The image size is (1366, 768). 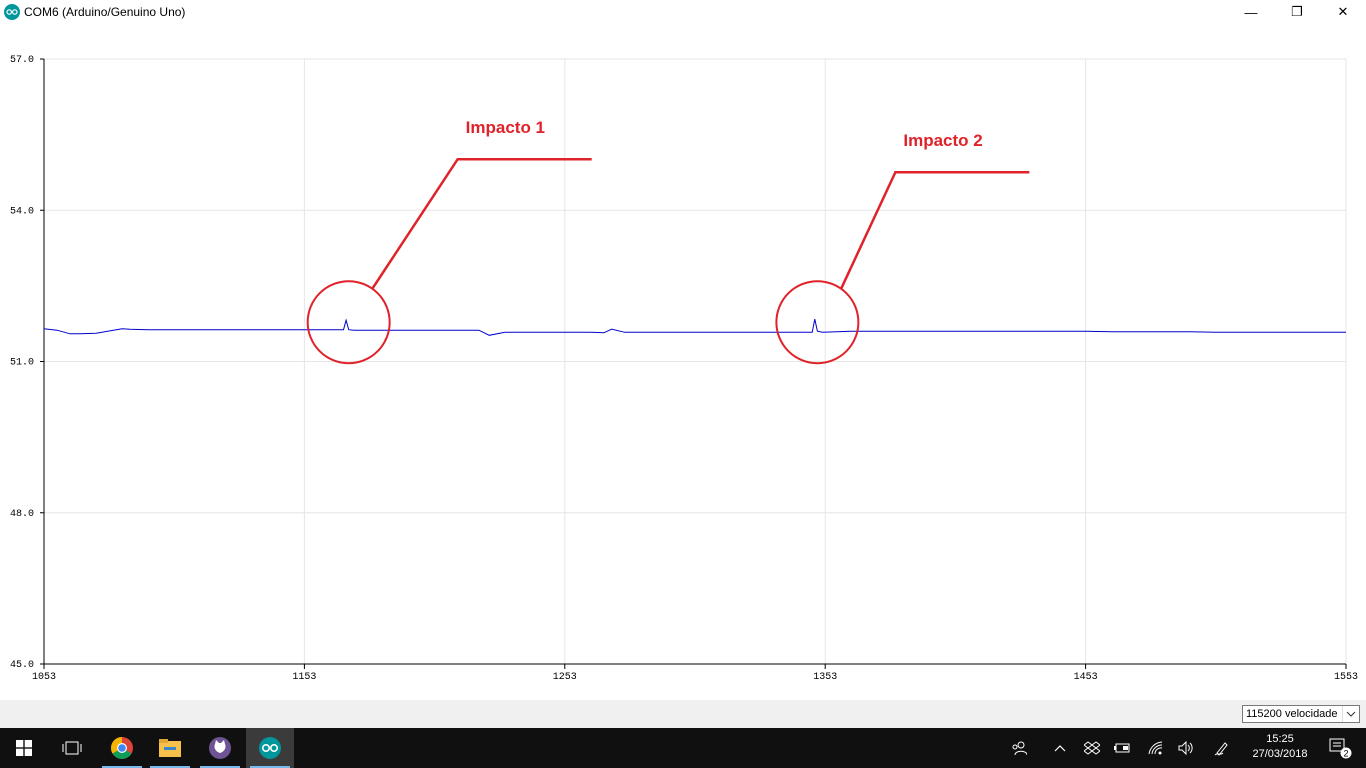 I want to click on wifi-icon, so click(x=1155, y=748).